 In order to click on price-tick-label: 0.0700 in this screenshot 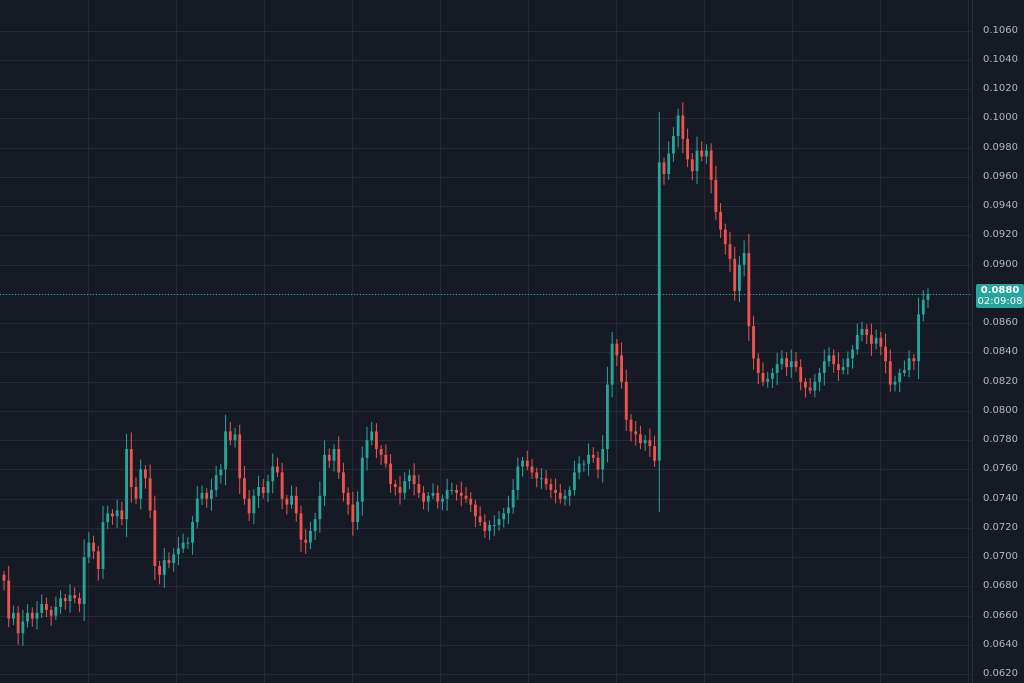, I will do `click(1000, 557)`.